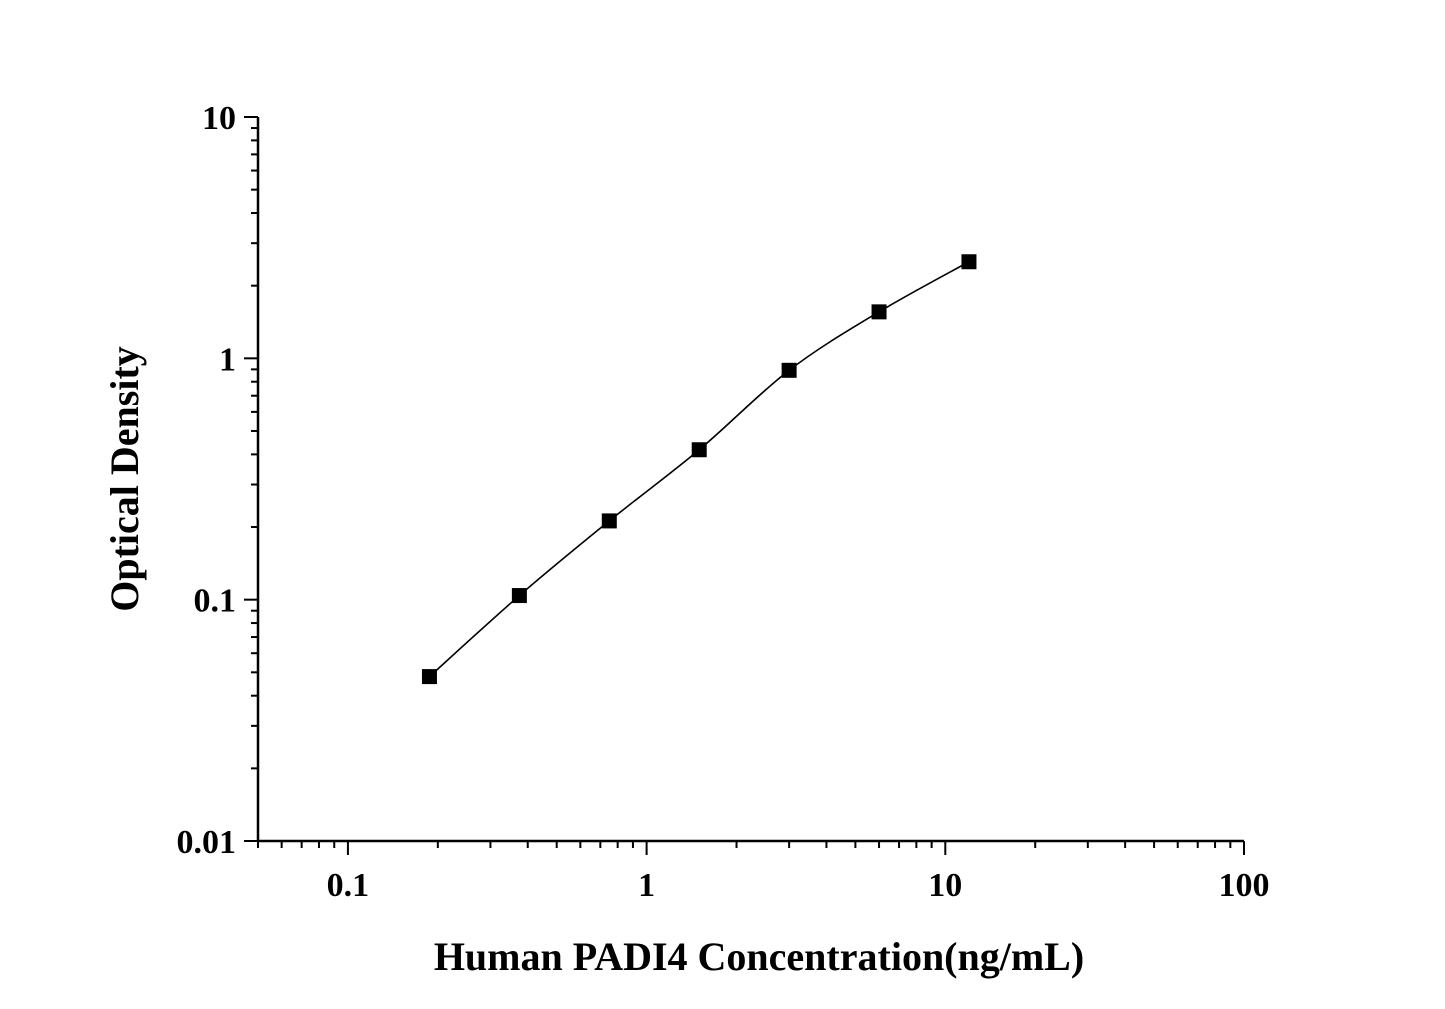  What do you see at coordinates (207, 842) in the screenshot?
I see `y-tick-label: 0.01` at bounding box center [207, 842].